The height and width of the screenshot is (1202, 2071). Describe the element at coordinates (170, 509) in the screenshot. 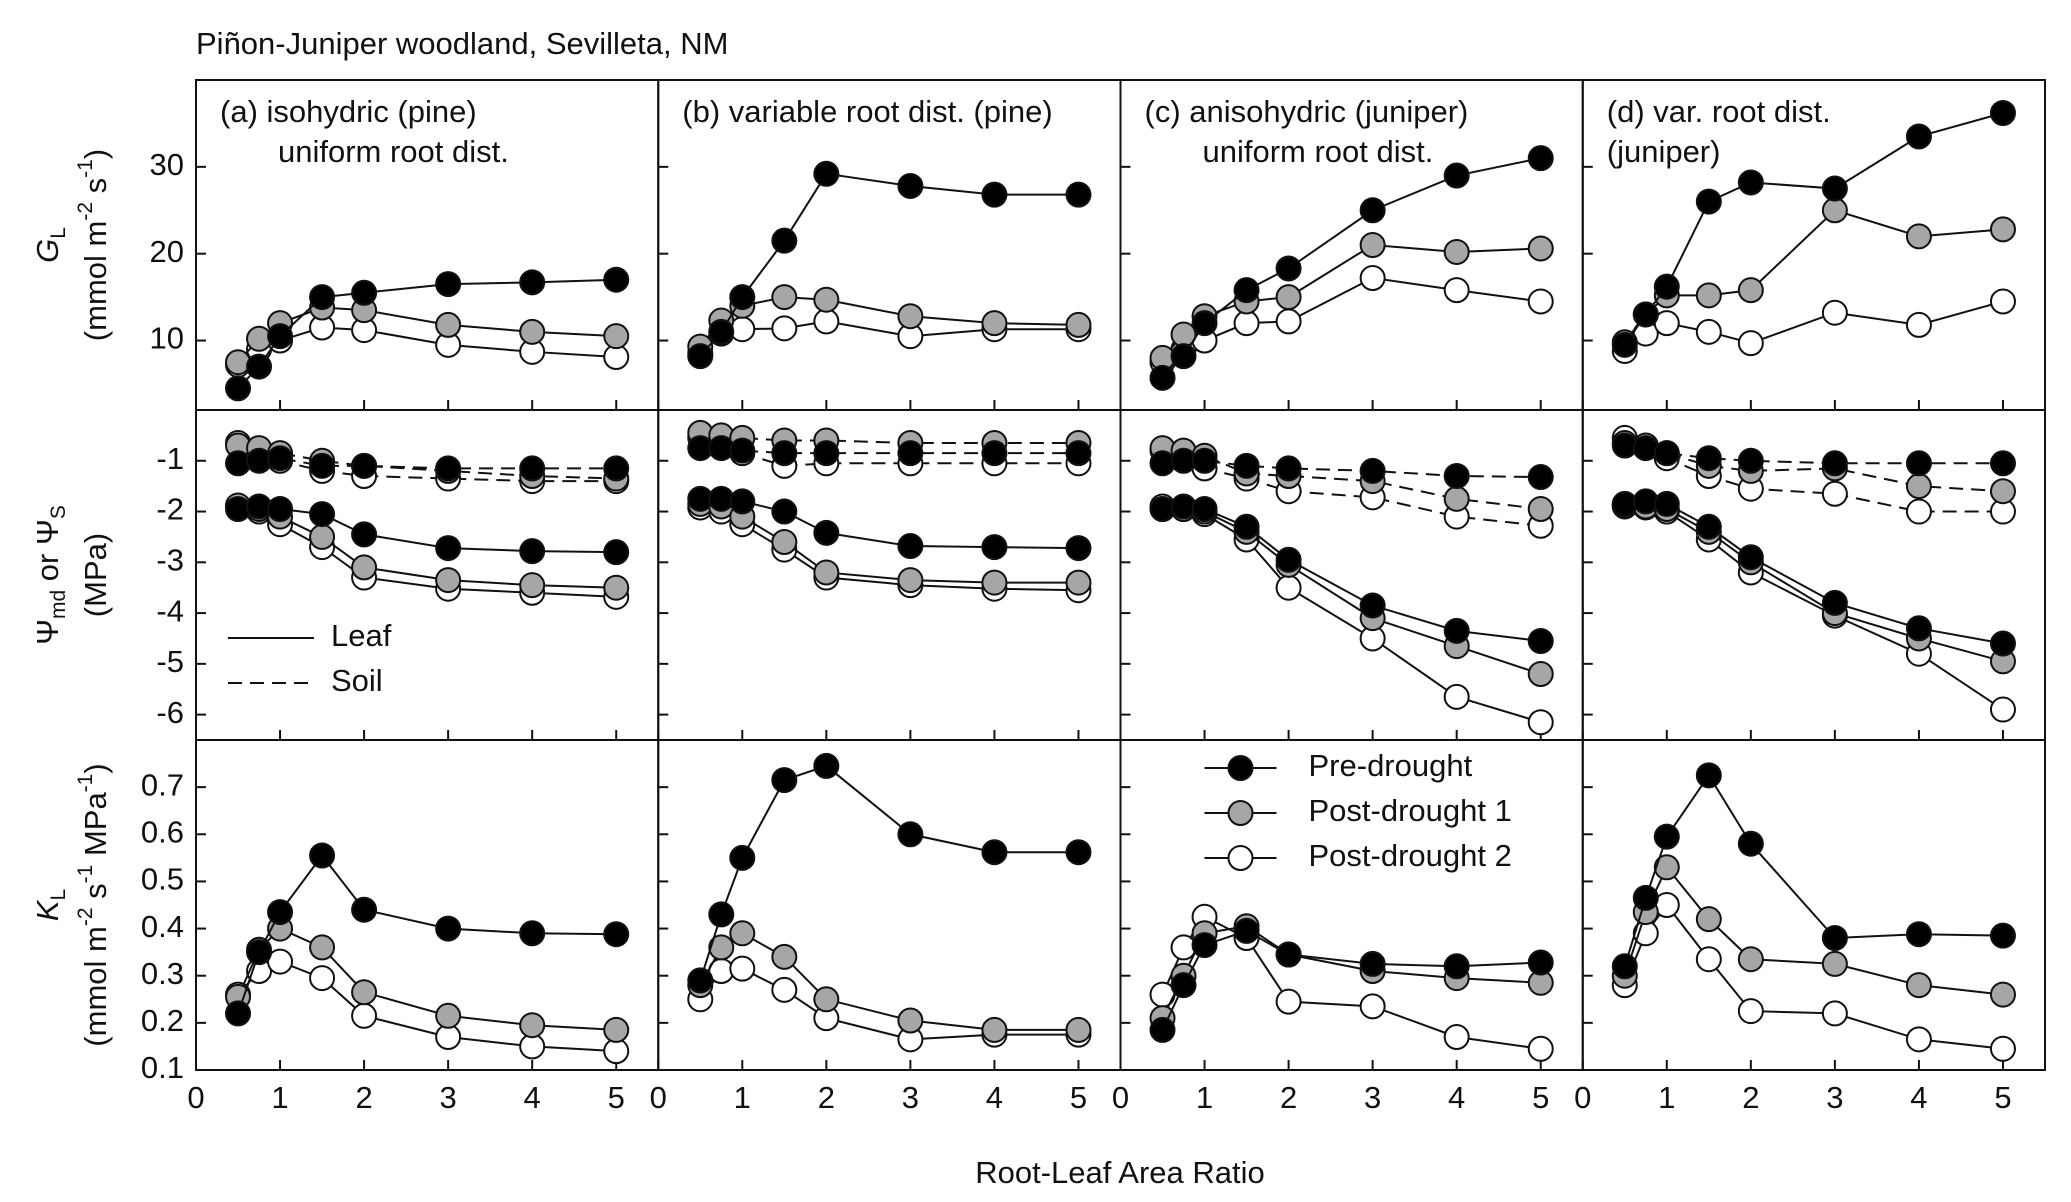

I see `y-tick-label: -2` at that location.